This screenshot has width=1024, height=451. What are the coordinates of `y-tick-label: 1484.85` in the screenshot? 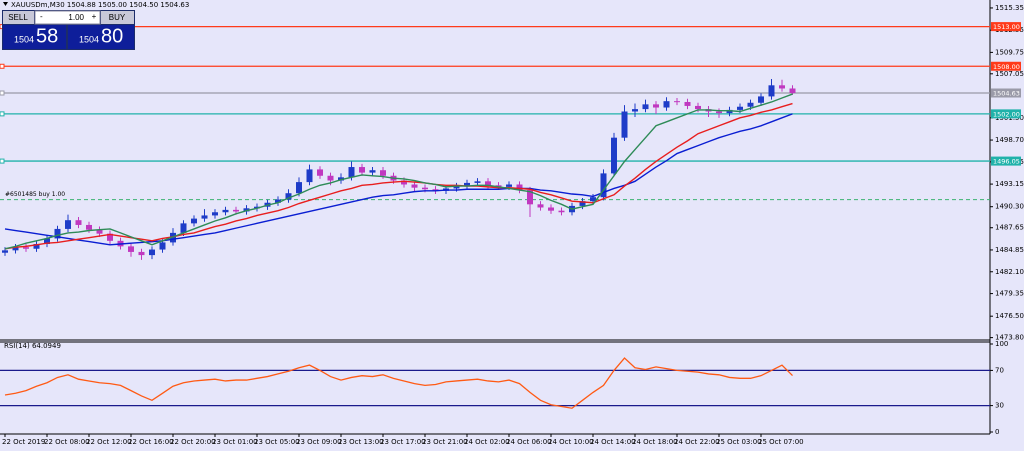 It's located at (1009, 250).